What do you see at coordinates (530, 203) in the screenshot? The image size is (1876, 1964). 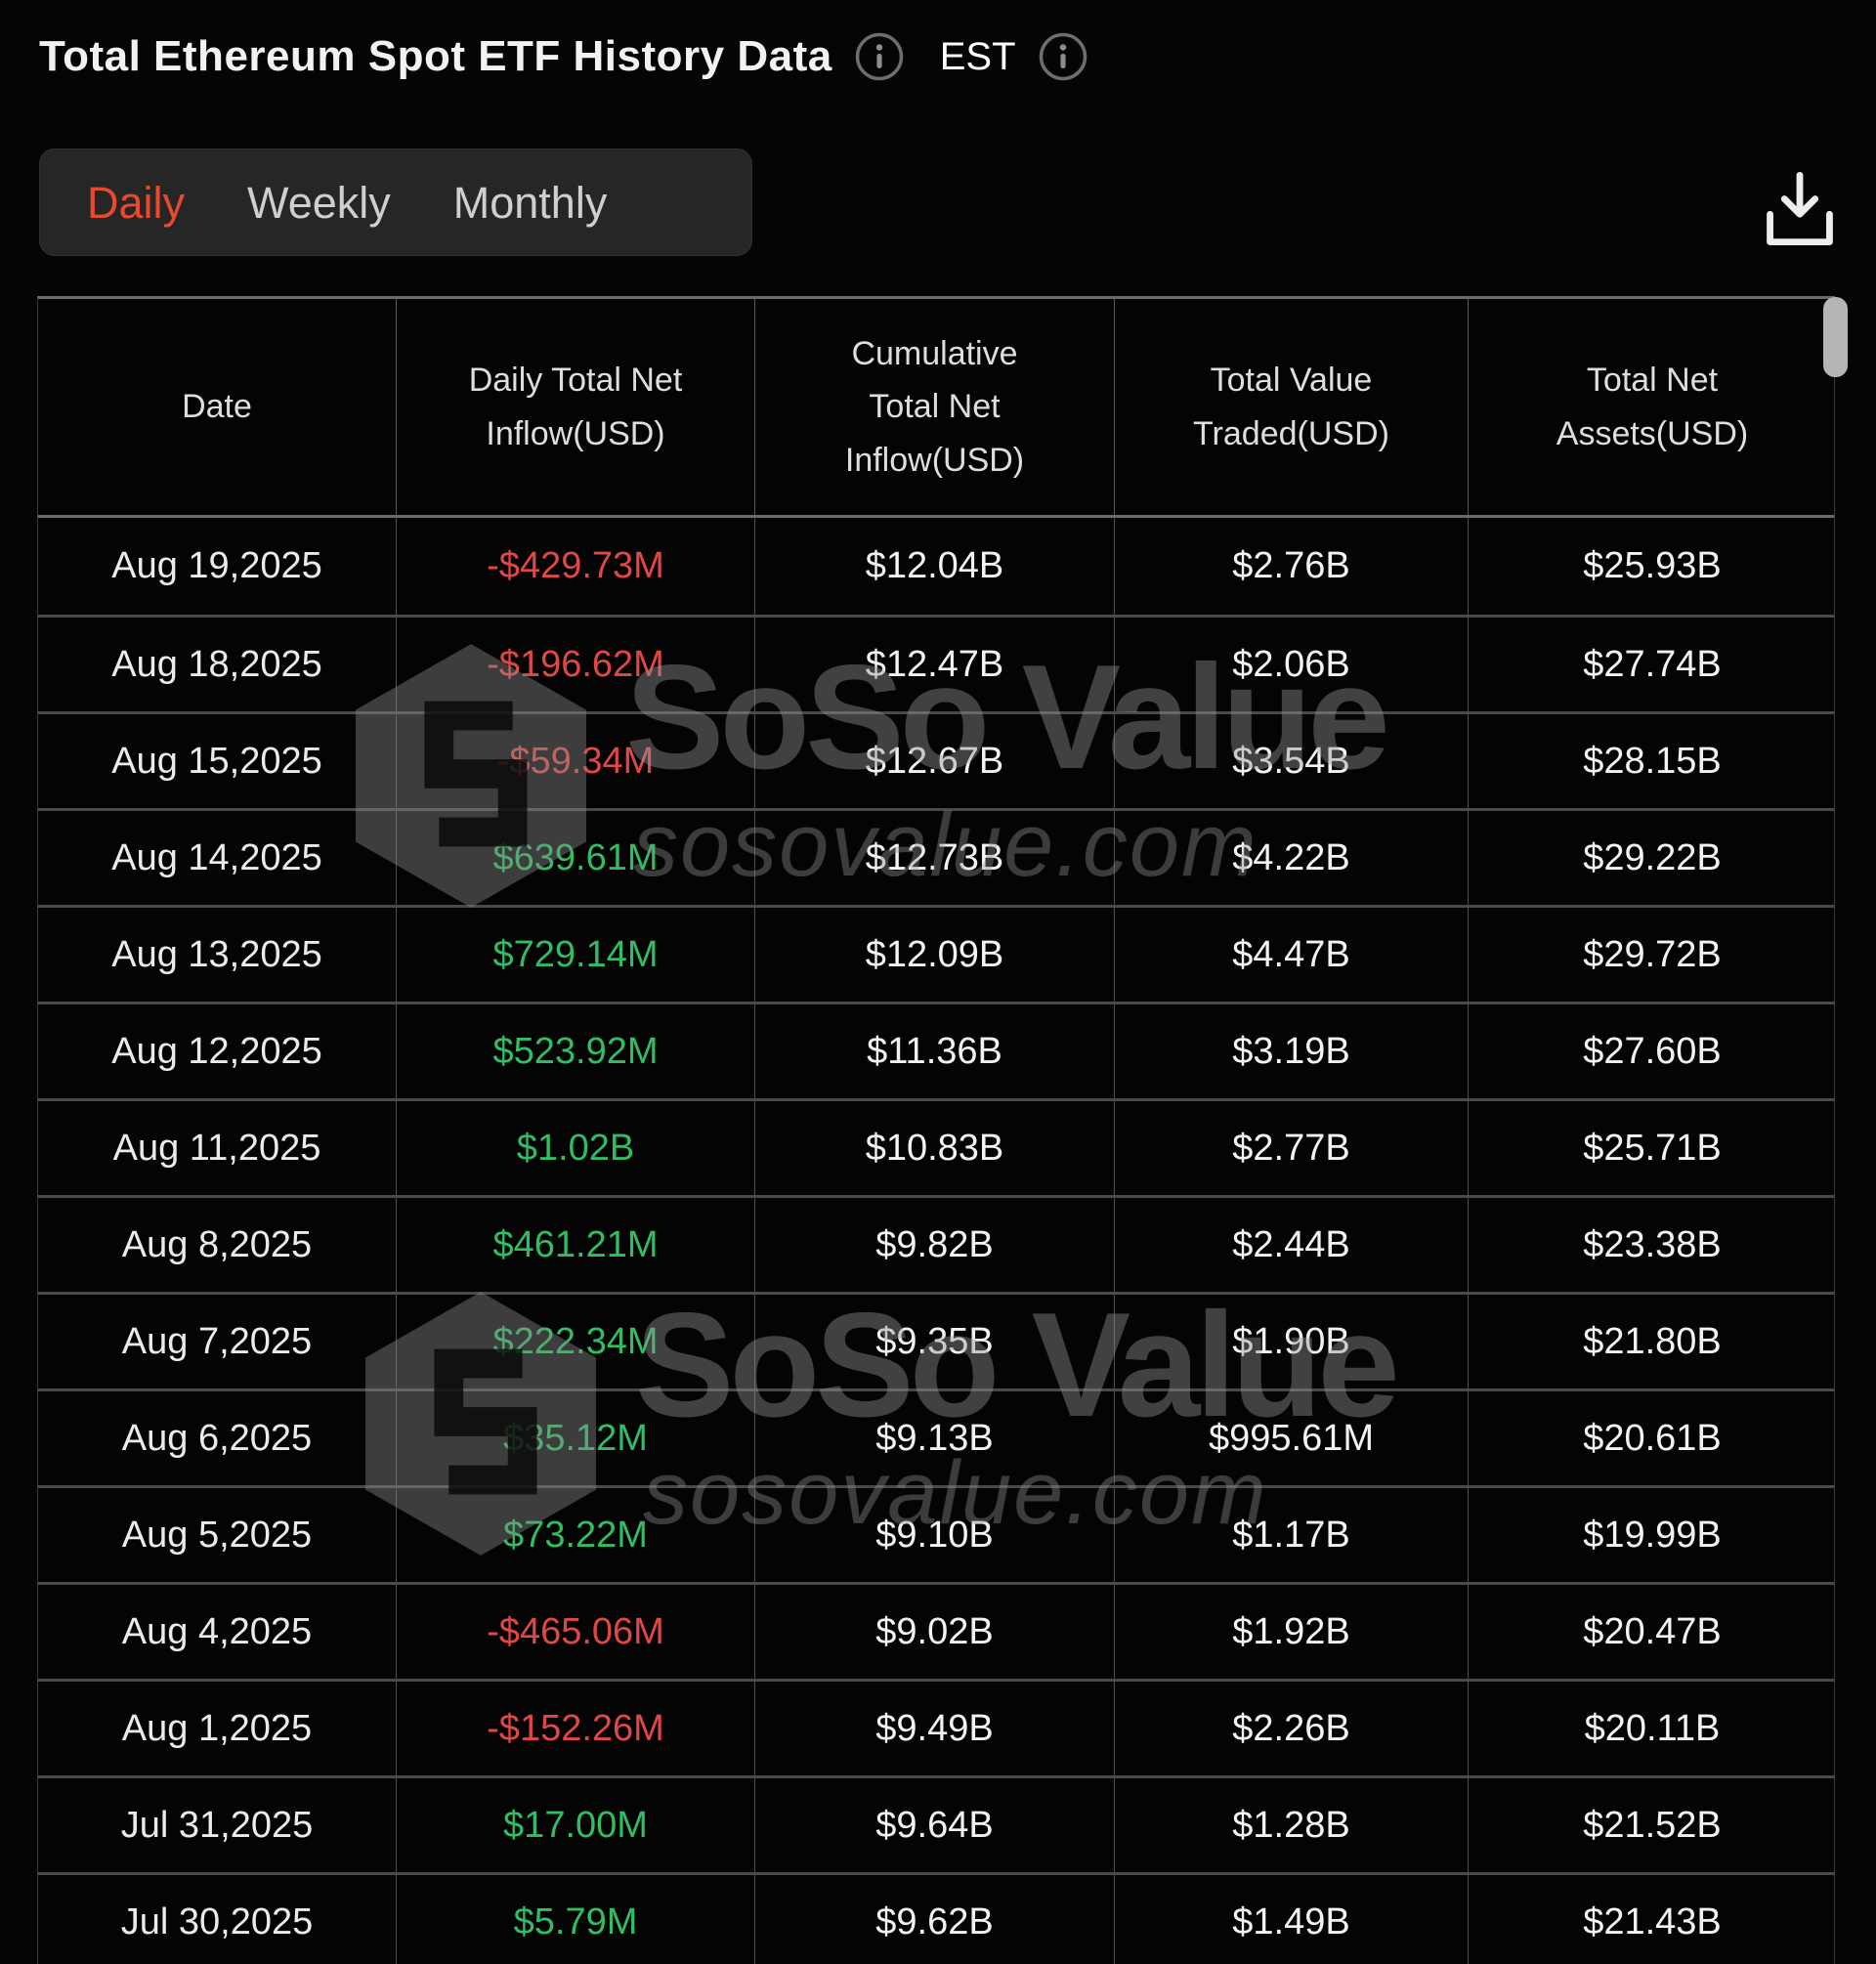 I see `tab-monthly: Monthly` at bounding box center [530, 203].